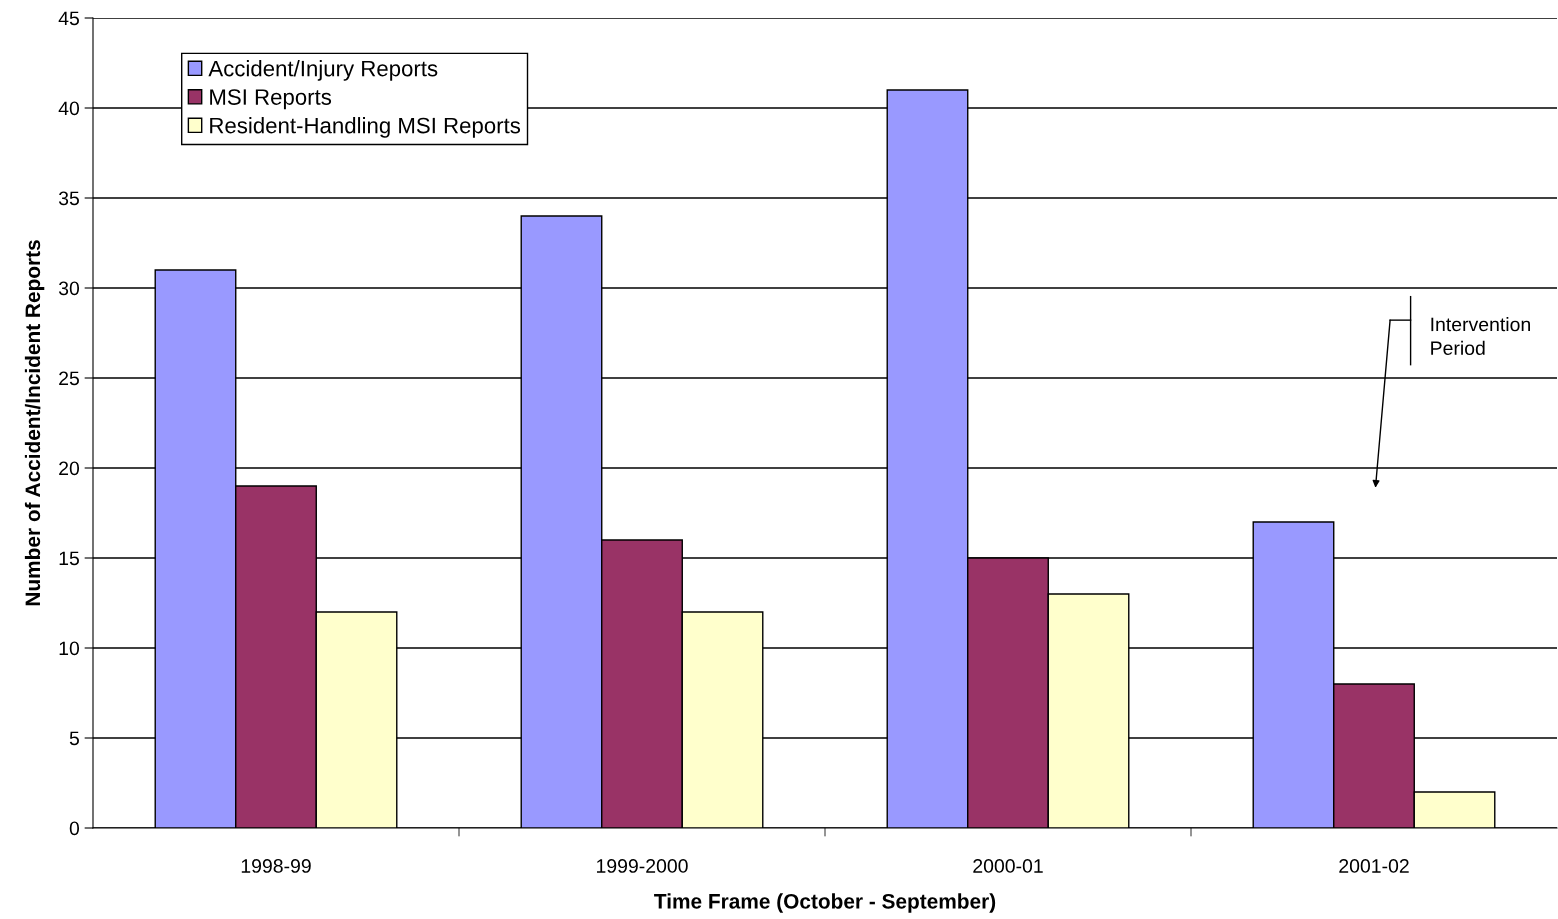 The width and height of the screenshot is (1558, 919). What do you see at coordinates (276, 866) in the screenshot?
I see `x-tick-label: 1998-99` at bounding box center [276, 866].